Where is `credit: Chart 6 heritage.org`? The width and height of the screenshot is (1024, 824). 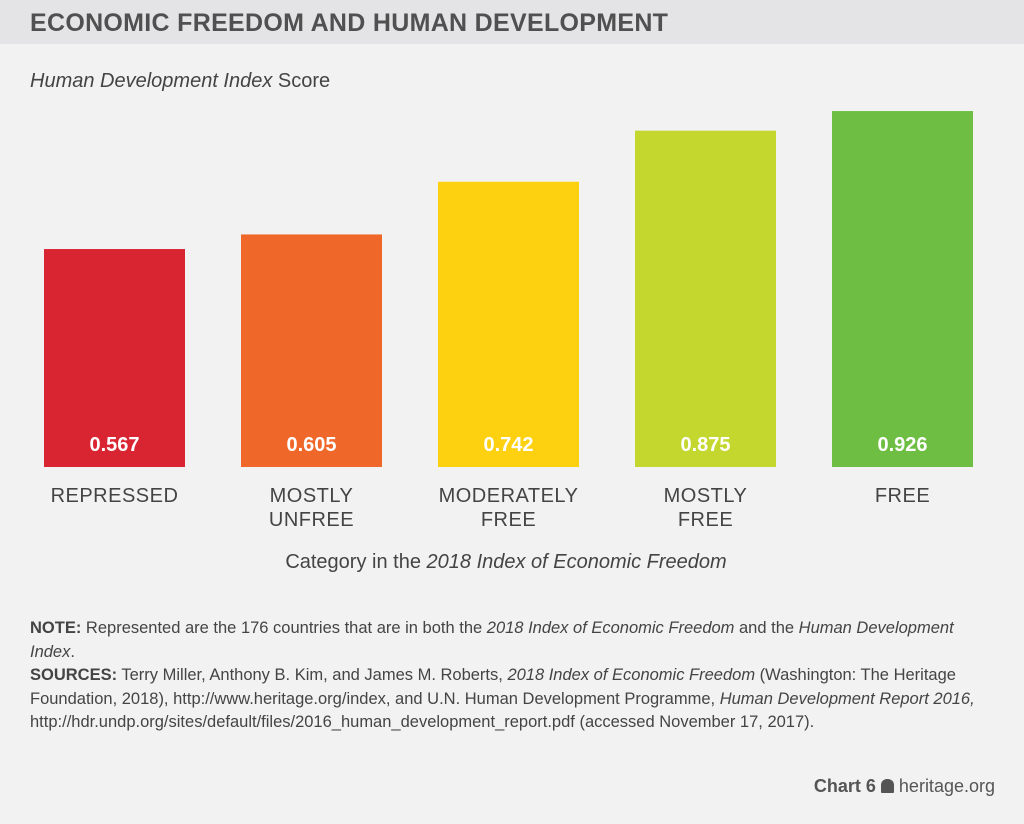
credit: Chart 6 heritage.org is located at coordinates (904, 786).